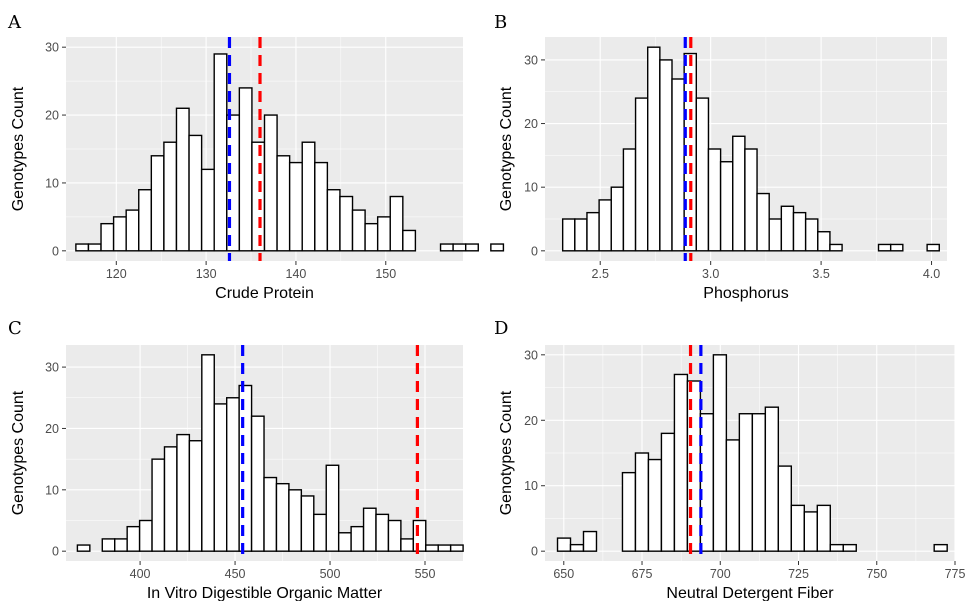 Image resolution: width=966 pixels, height=601 pixels. What do you see at coordinates (750, 593) in the screenshot?
I see `x-axis-title-d: Neutral Detergent Fiber` at bounding box center [750, 593].